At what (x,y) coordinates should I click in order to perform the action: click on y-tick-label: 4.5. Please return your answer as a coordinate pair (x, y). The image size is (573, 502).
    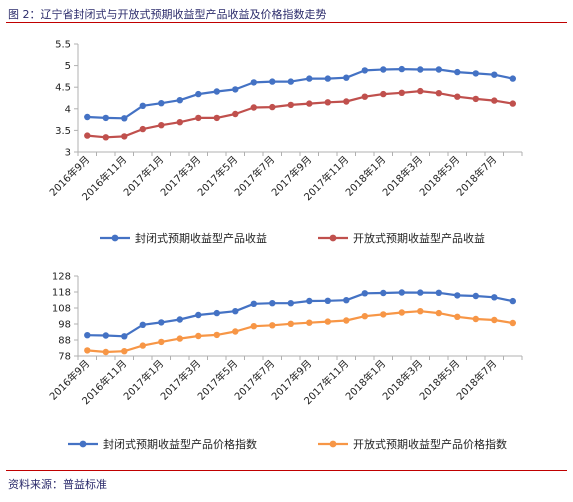
    Looking at the image, I should click on (63, 88).